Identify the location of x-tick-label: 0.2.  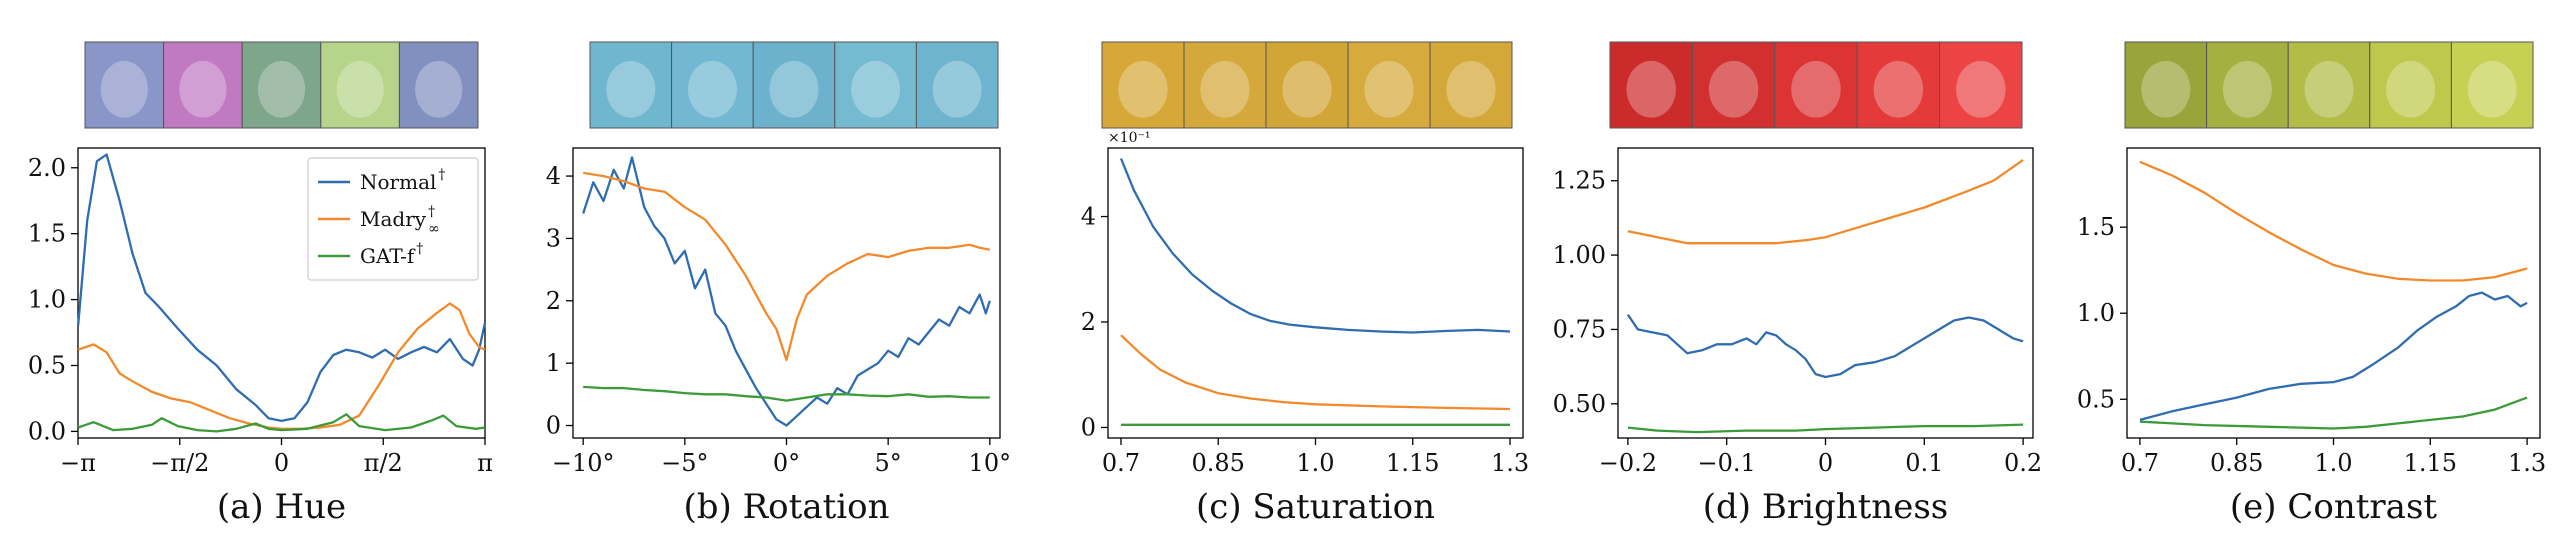
(2023, 463).